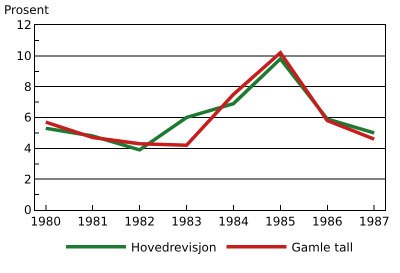 The height and width of the screenshot is (273, 400). Describe the element at coordinates (28, 179) in the screenshot. I see `y-tick-label: 2` at that location.